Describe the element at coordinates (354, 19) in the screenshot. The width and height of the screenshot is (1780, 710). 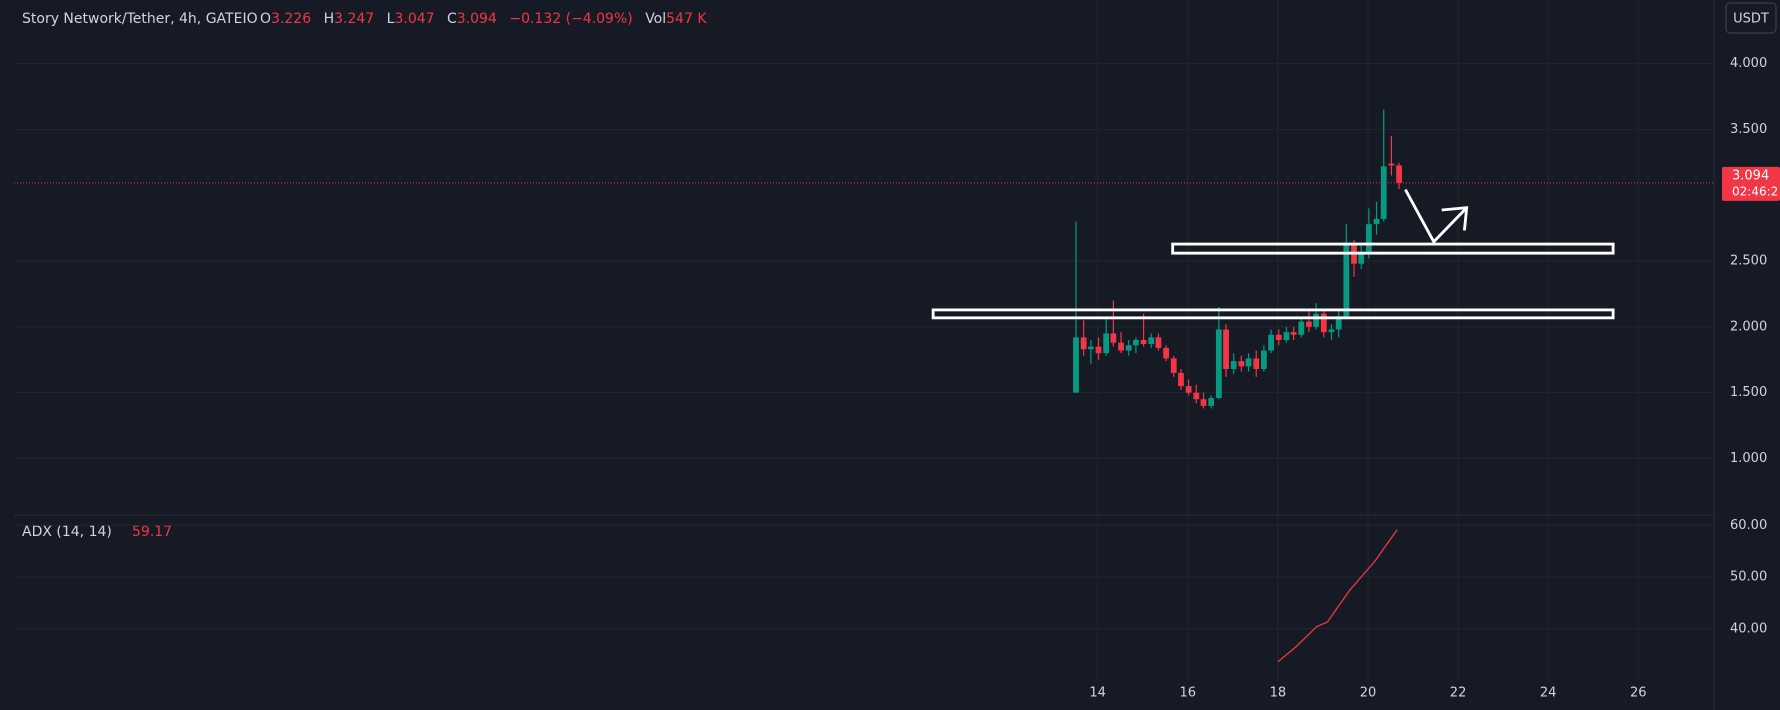
I see `high: 3.247` at that location.